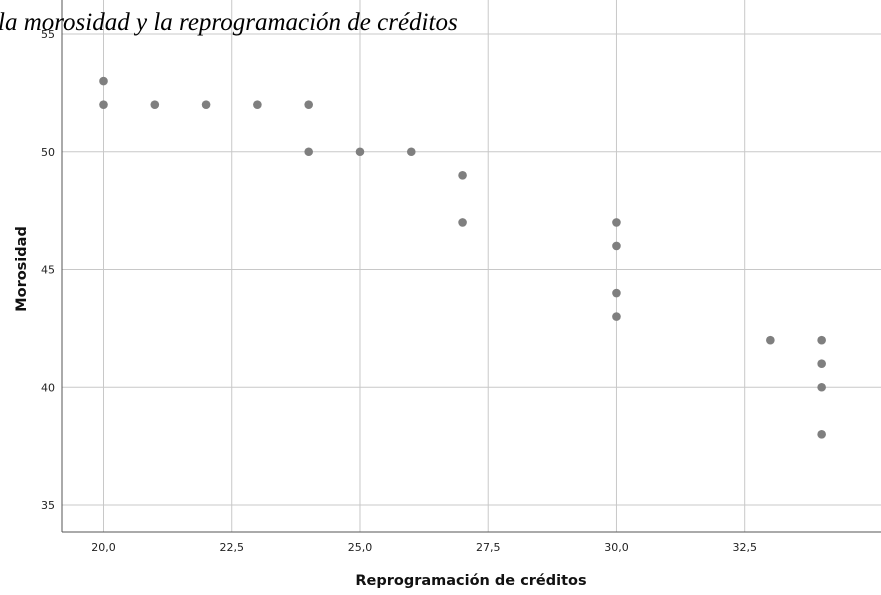 The image size is (881, 595). Describe the element at coordinates (231, 547) in the screenshot. I see `x-tick-label: 22,5` at that location.